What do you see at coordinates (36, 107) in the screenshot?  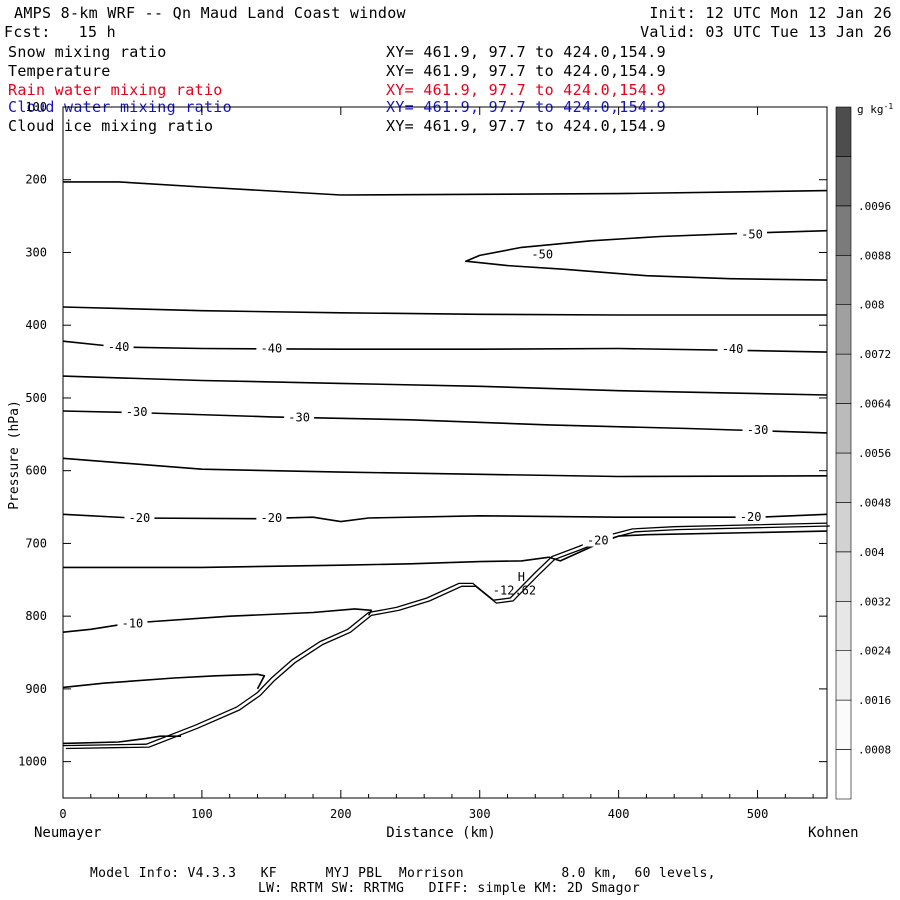 I see `y-tick-label: 100` at bounding box center [36, 107].